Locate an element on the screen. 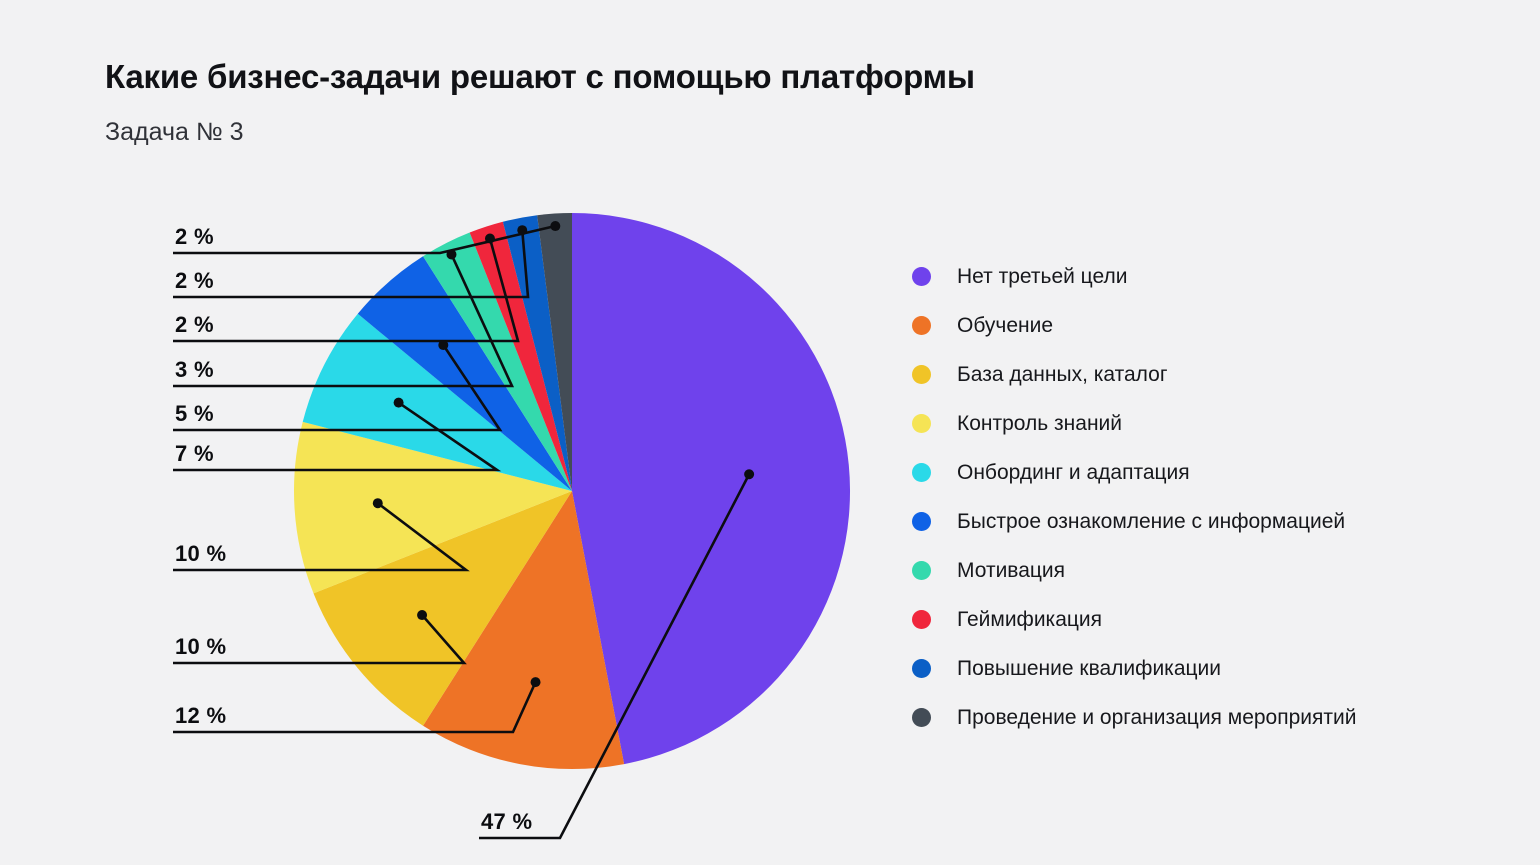 The image size is (1540, 865). slice-percent-label: 3 % is located at coordinates (194, 369).